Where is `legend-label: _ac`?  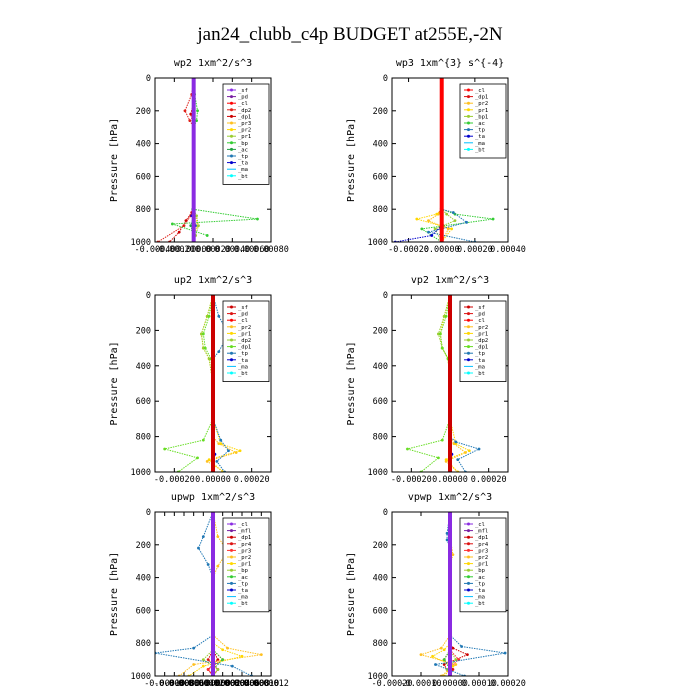
legend-label: _ac is located at coordinates (243, 150).